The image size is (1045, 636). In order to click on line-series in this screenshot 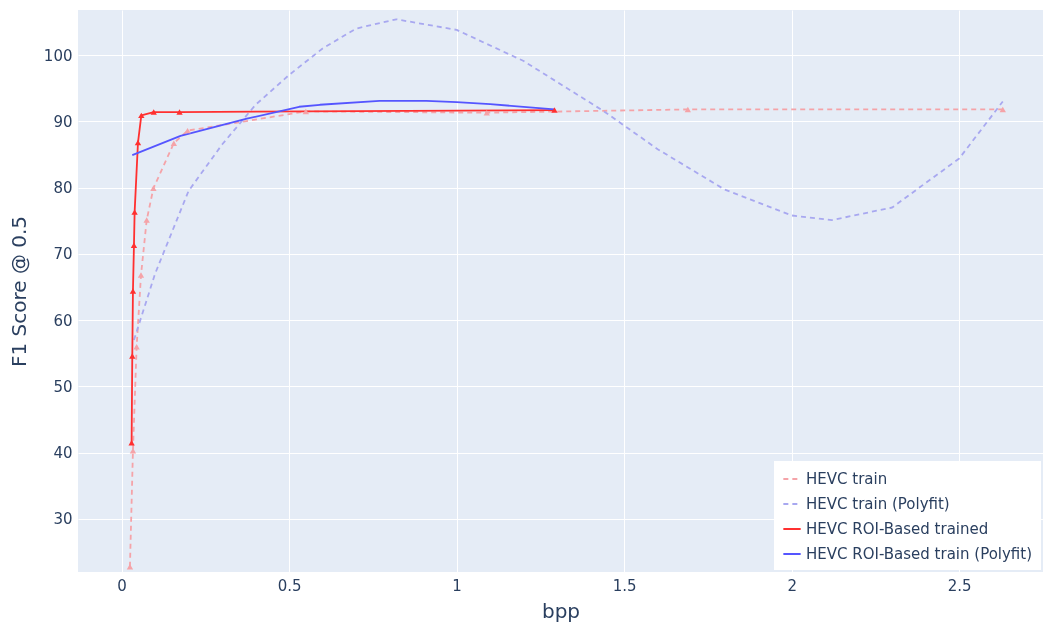, I will do `click(343, 128)`.